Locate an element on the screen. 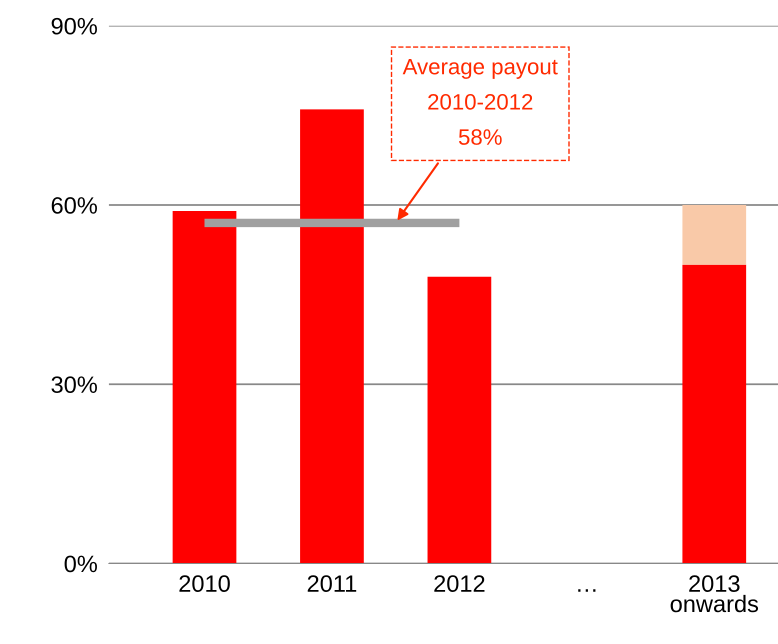  y-tick-label: 60% is located at coordinates (74, 205).